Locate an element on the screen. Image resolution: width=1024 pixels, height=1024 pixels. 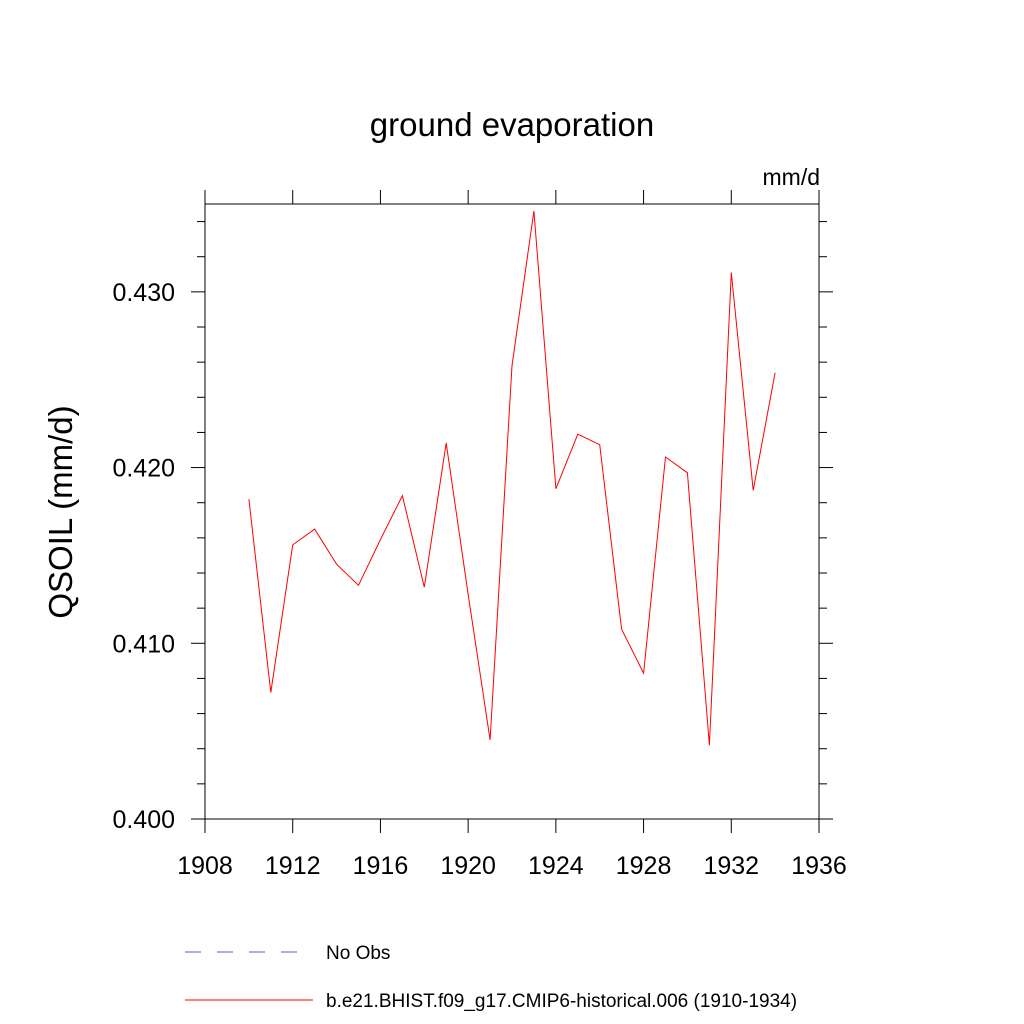
units-label: mm/d is located at coordinates (792, 177).